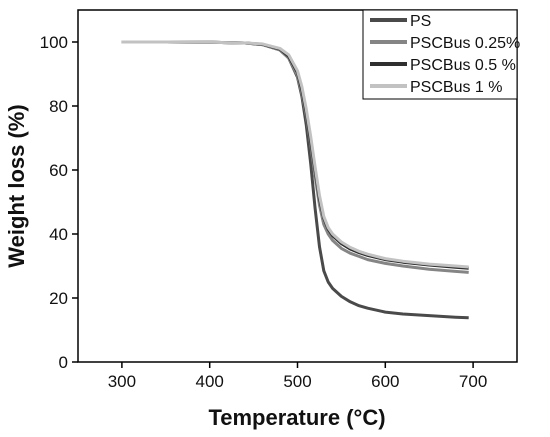  I want to click on legend-label-1: PSCBus 0.25%, so click(465, 43).